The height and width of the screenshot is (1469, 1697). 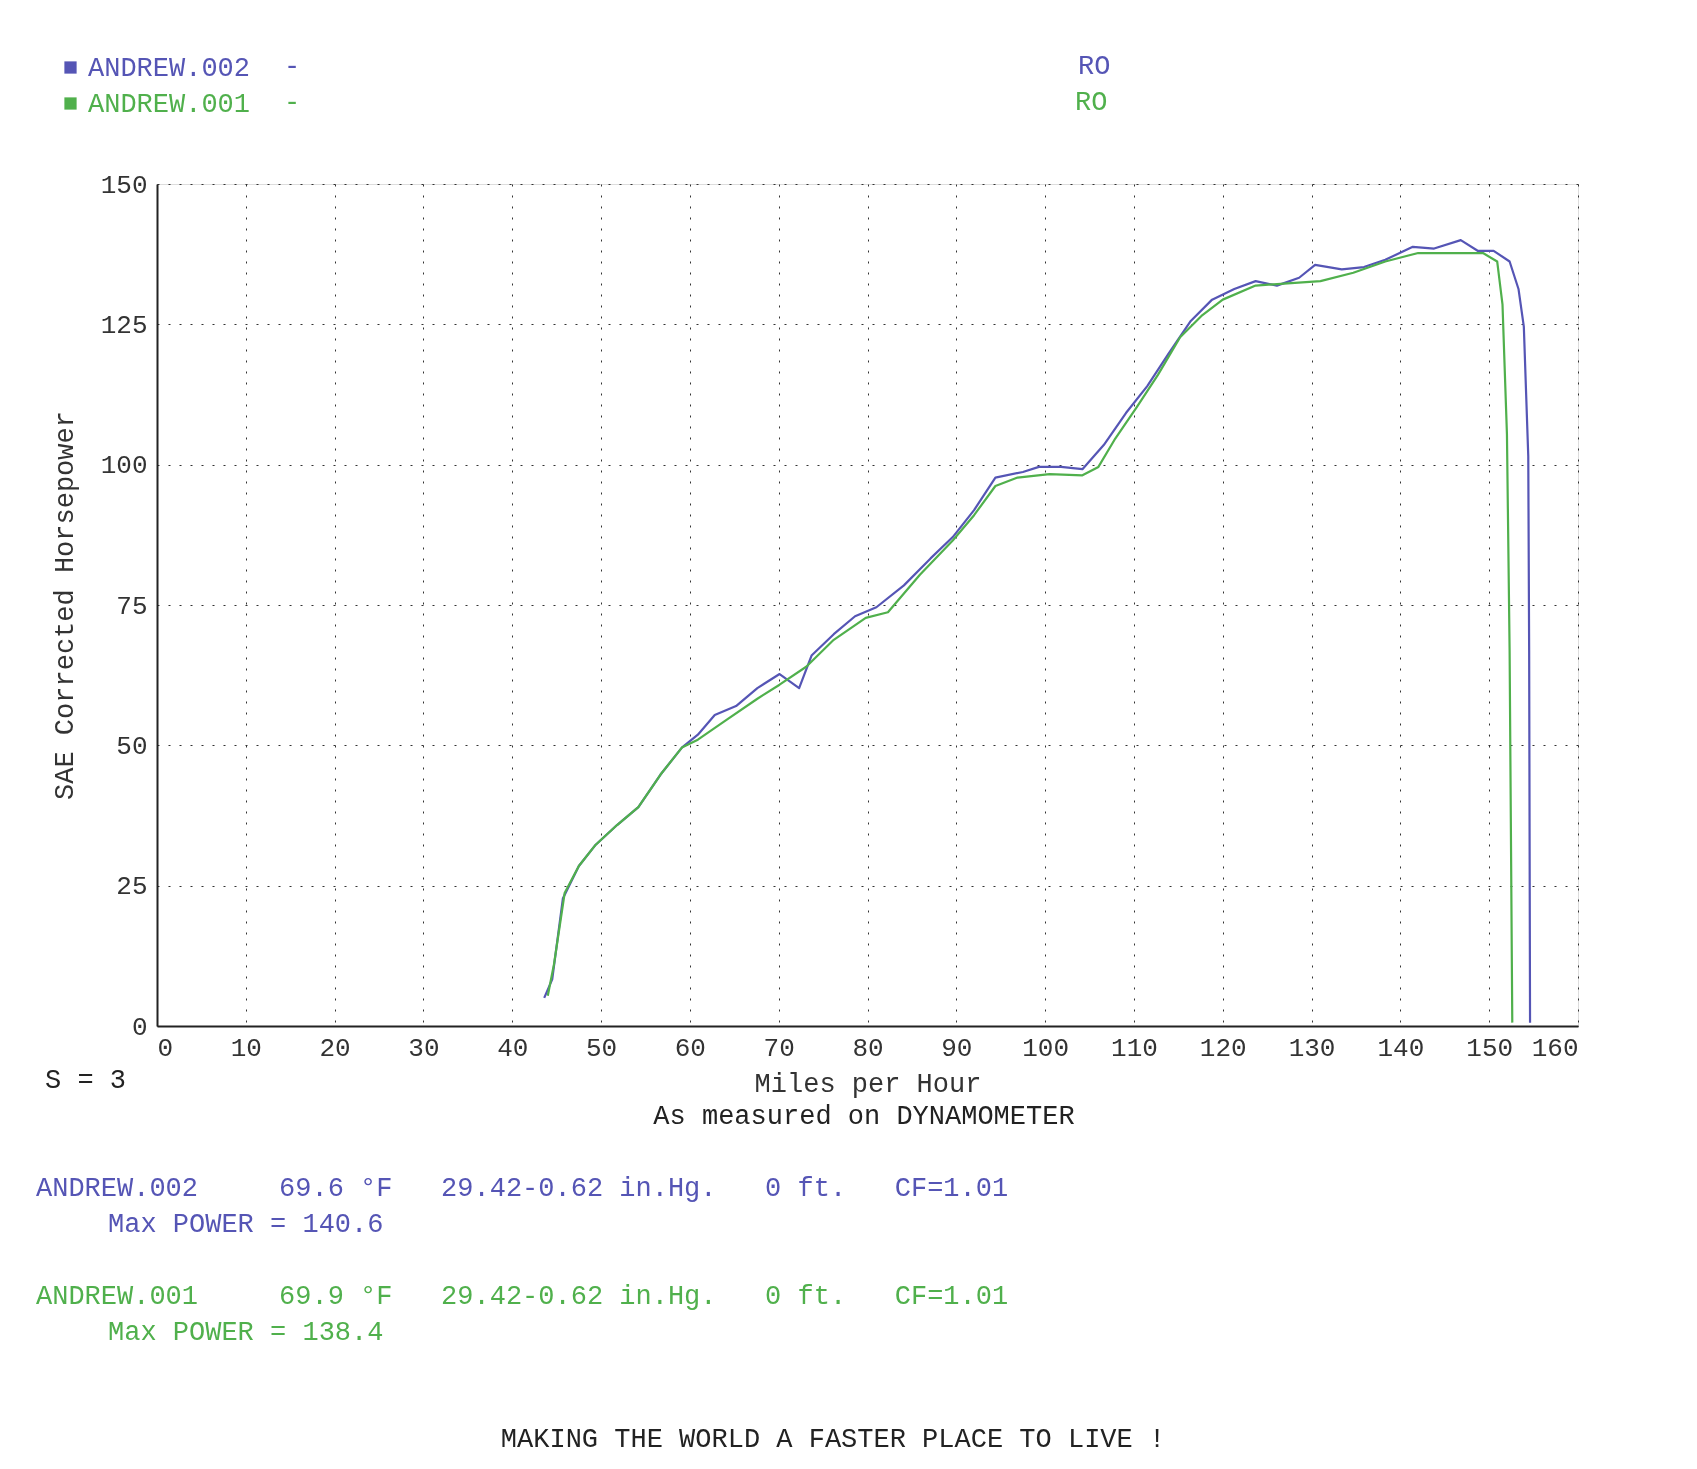 What do you see at coordinates (124, 185) in the screenshot?
I see `y-tick-label: 150` at bounding box center [124, 185].